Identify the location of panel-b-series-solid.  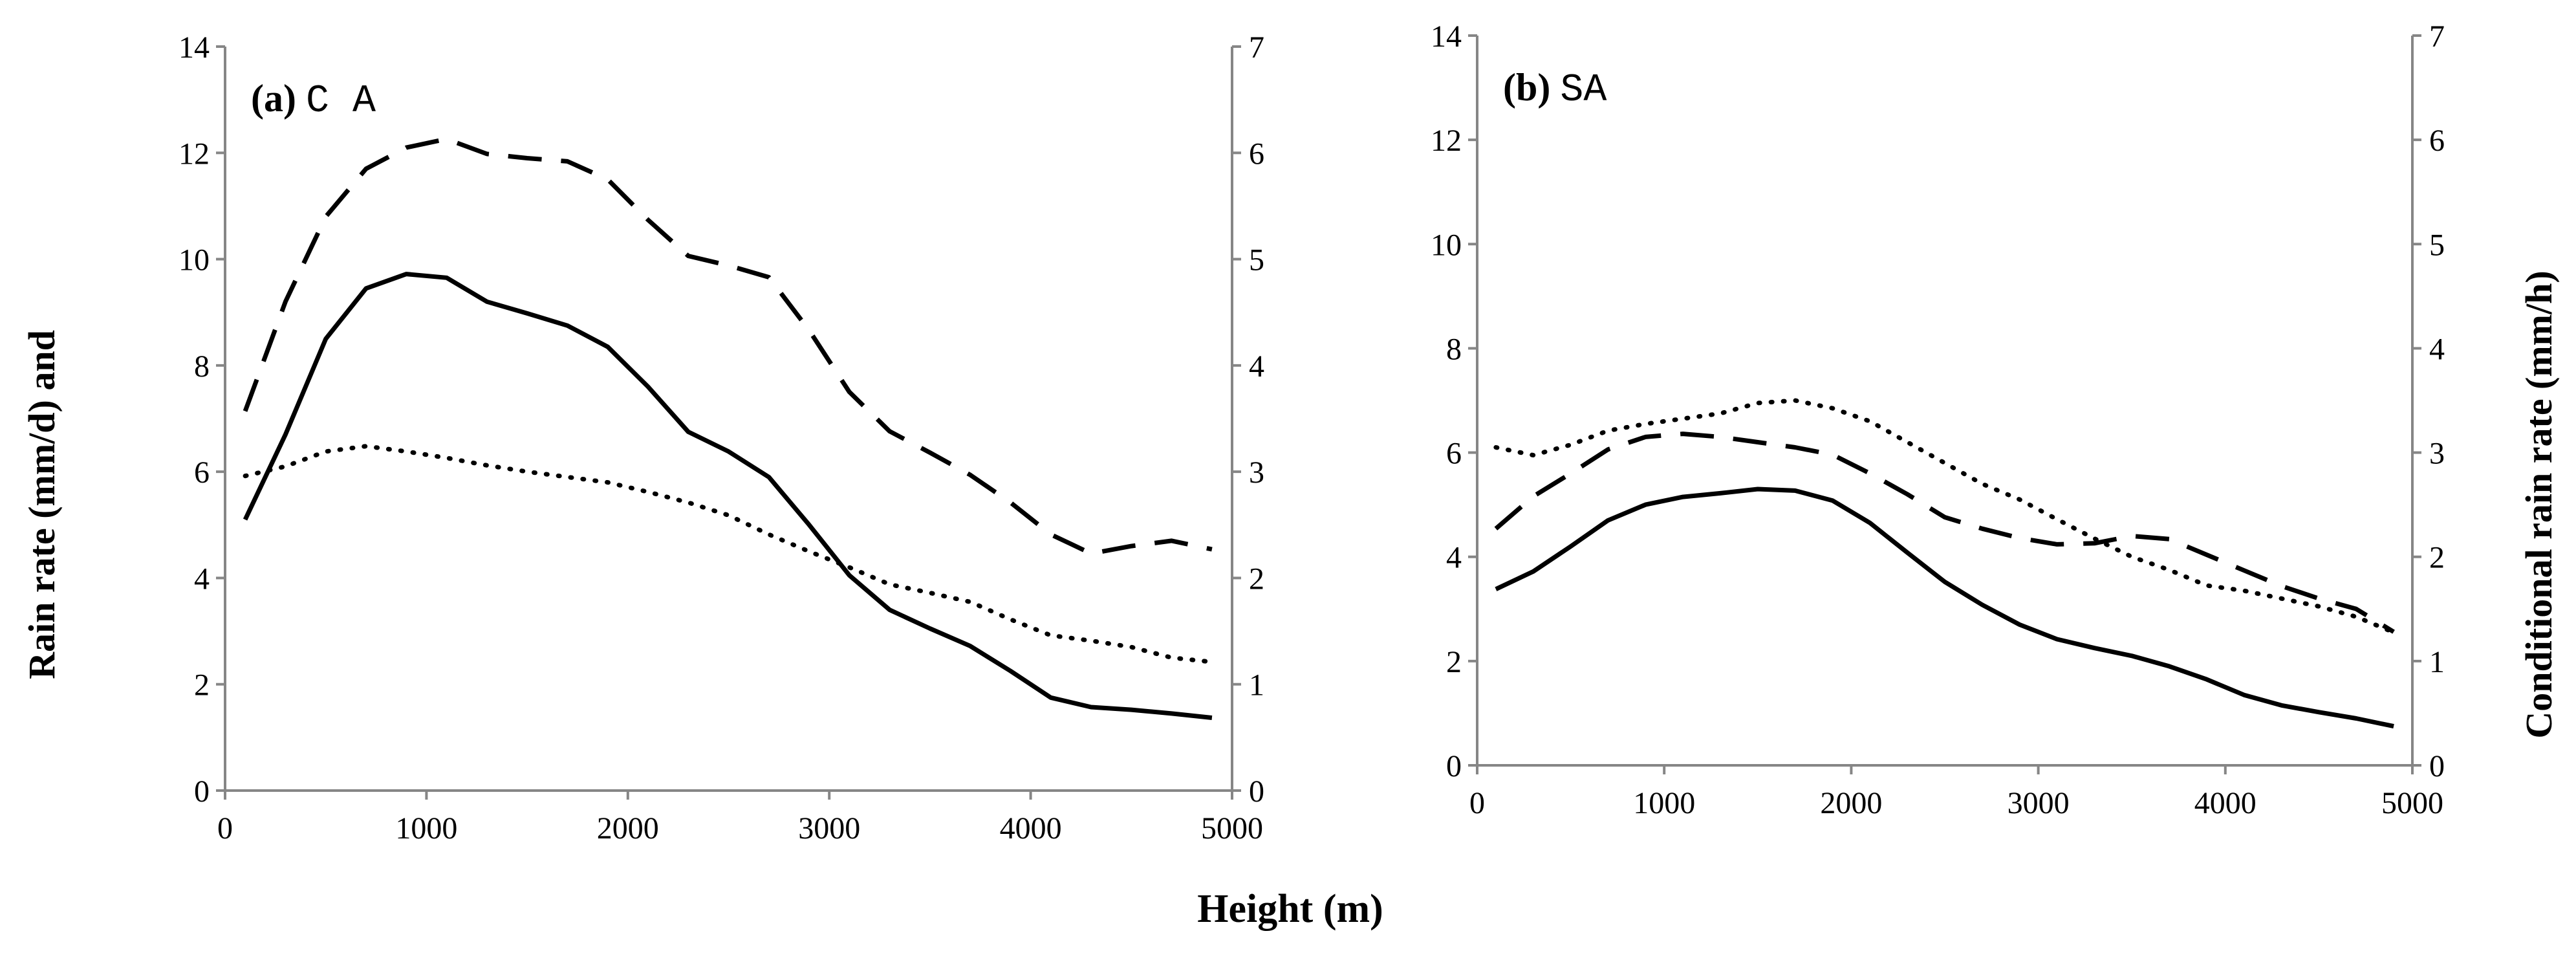
(1944, 607).